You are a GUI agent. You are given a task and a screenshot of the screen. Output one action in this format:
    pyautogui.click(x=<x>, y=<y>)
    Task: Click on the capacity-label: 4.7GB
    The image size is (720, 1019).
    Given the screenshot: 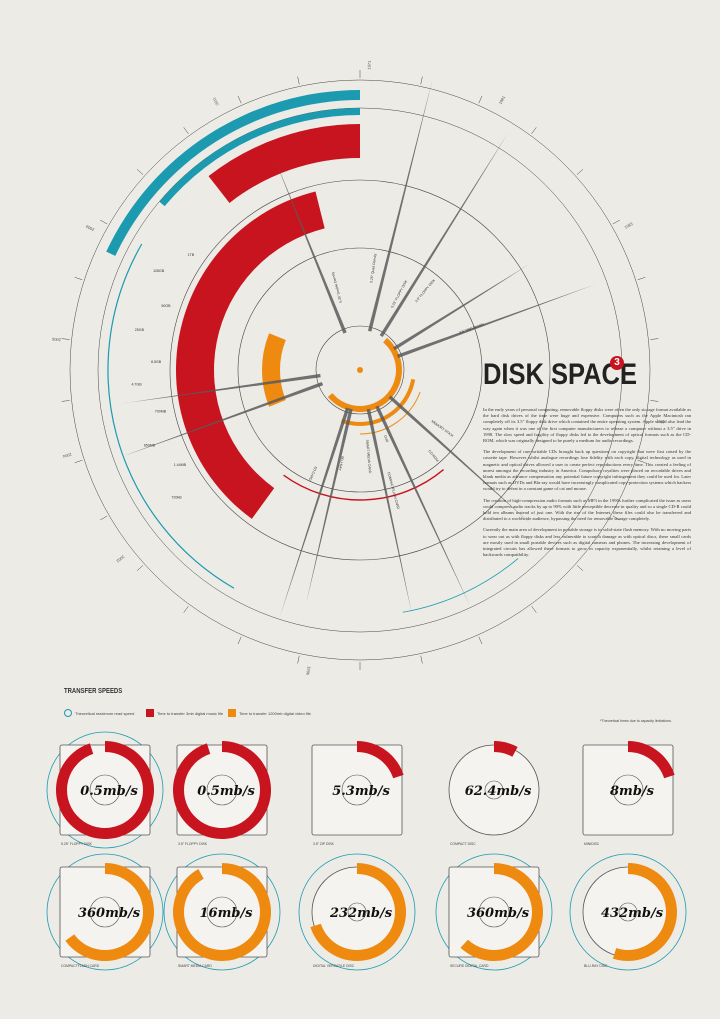 What is the action you would take?
    pyautogui.click(x=136, y=385)
    